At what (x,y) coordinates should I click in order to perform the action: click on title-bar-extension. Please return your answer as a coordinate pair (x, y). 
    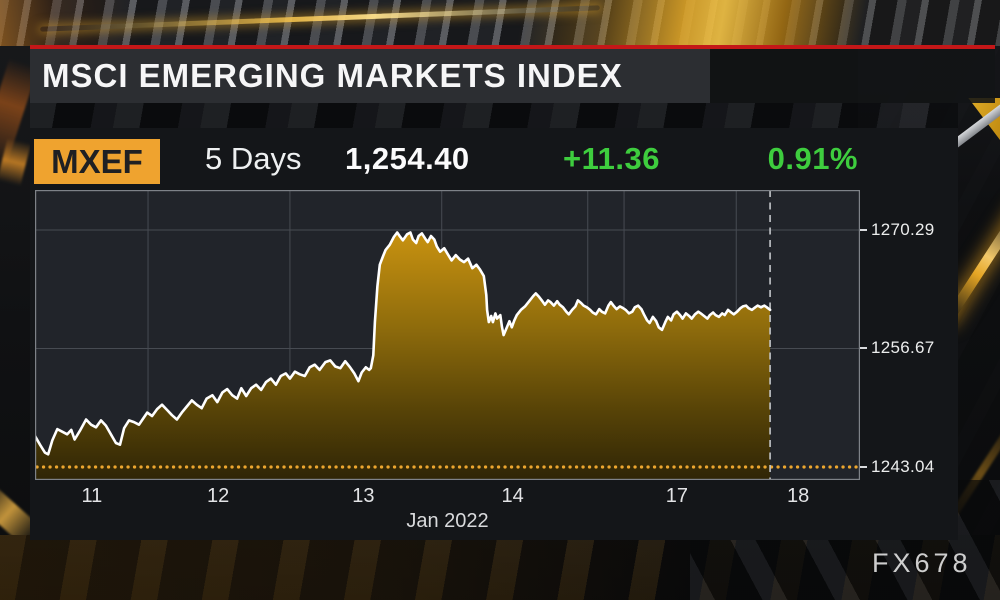
    Looking at the image, I should click on (852, 76).